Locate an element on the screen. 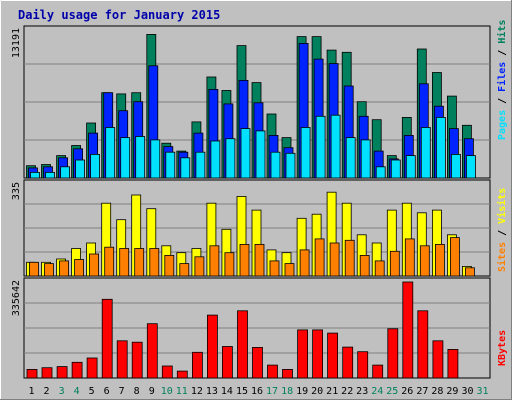 Image resolution: width=512 pixels, height=405 pixels. visits-panel-max-label: 335 is located at coordinates (16, 191).